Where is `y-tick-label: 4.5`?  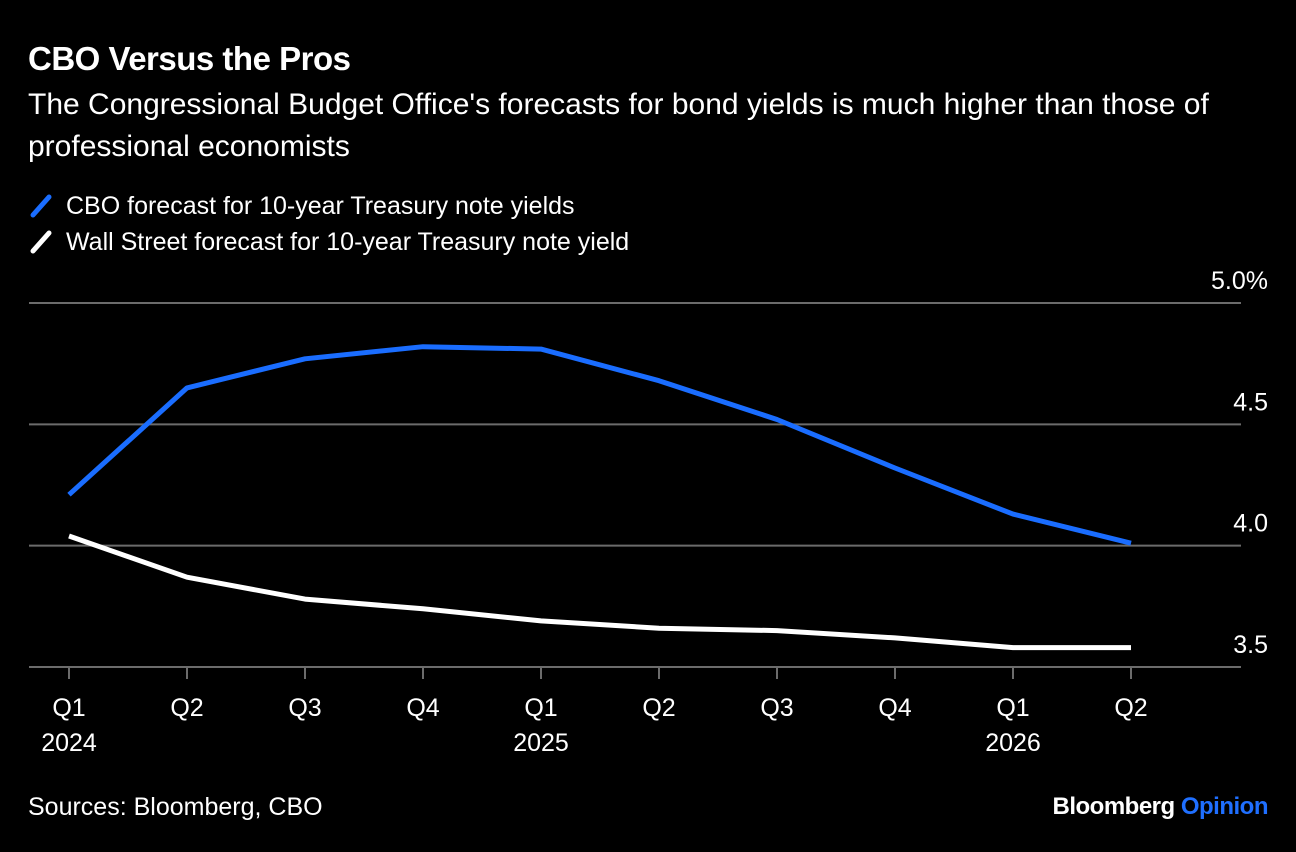 y-tick-label: 4.5 is located at coordinates (1250, 402).